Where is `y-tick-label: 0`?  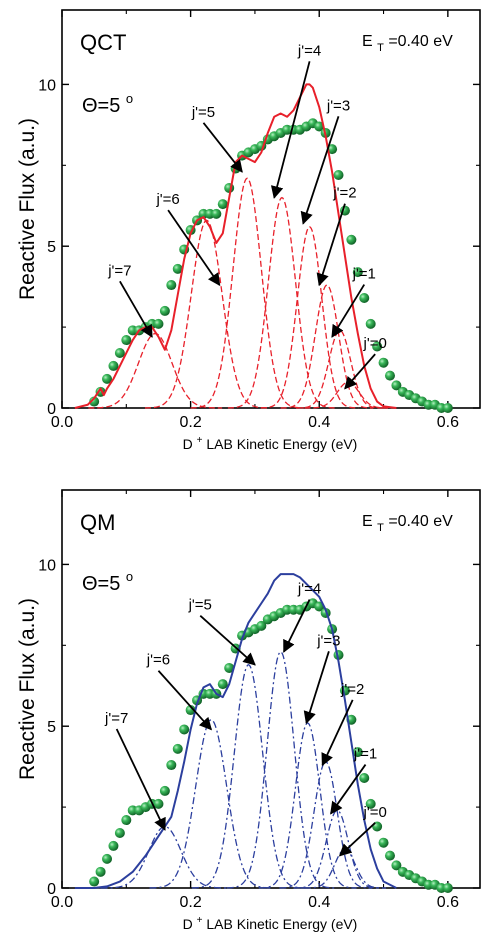
y-tick-label: 0 is located at coordinates (51, 889).